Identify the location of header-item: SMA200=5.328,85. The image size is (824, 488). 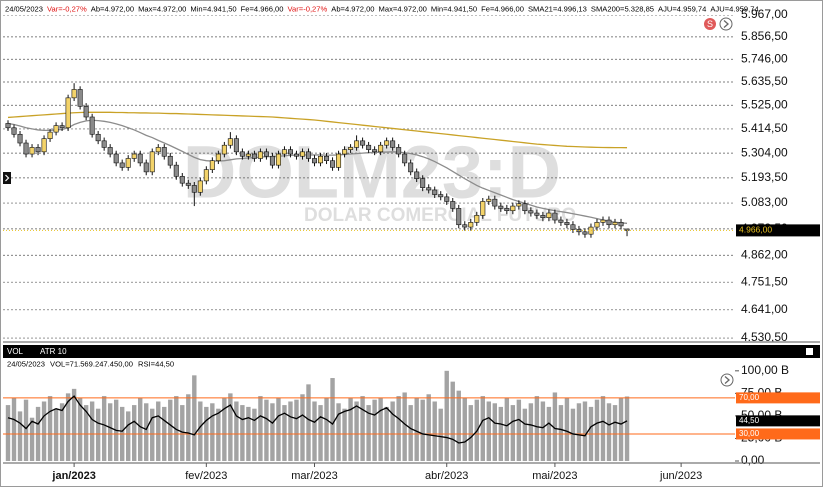
(622, 9).